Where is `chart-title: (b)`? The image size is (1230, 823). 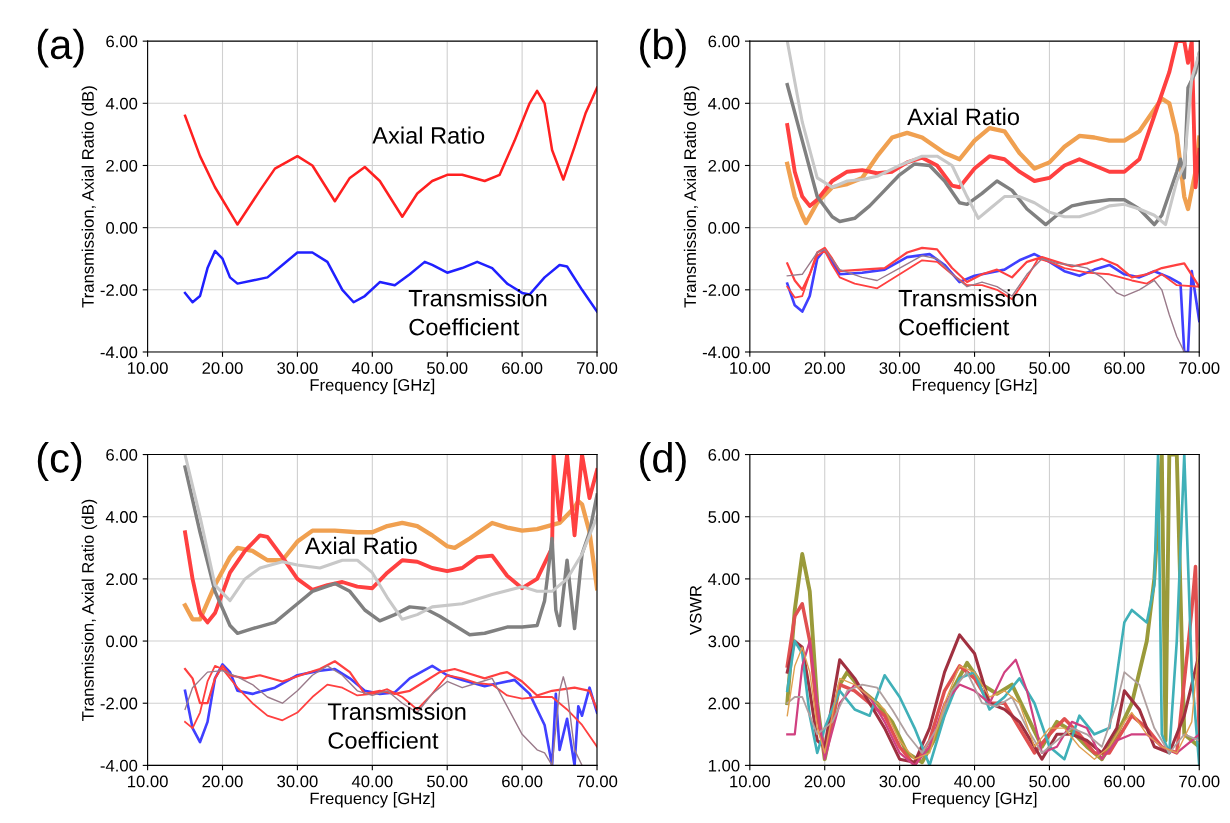
chart-title: (b) is located at coordinates (663, 48).